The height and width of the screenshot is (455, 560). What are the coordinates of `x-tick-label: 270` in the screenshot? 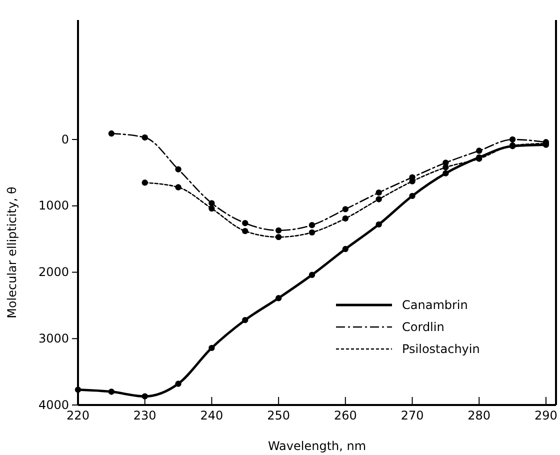 It's located at (412, 415).